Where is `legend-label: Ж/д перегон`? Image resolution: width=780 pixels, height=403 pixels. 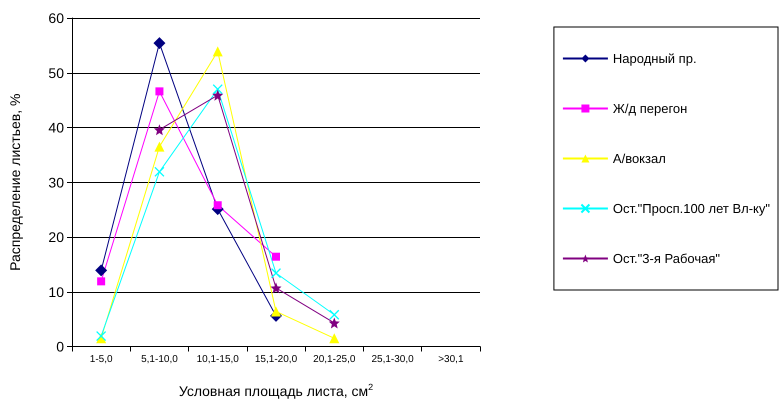 legend-label: Ж/д перегон is located at coordinates (650, 108).